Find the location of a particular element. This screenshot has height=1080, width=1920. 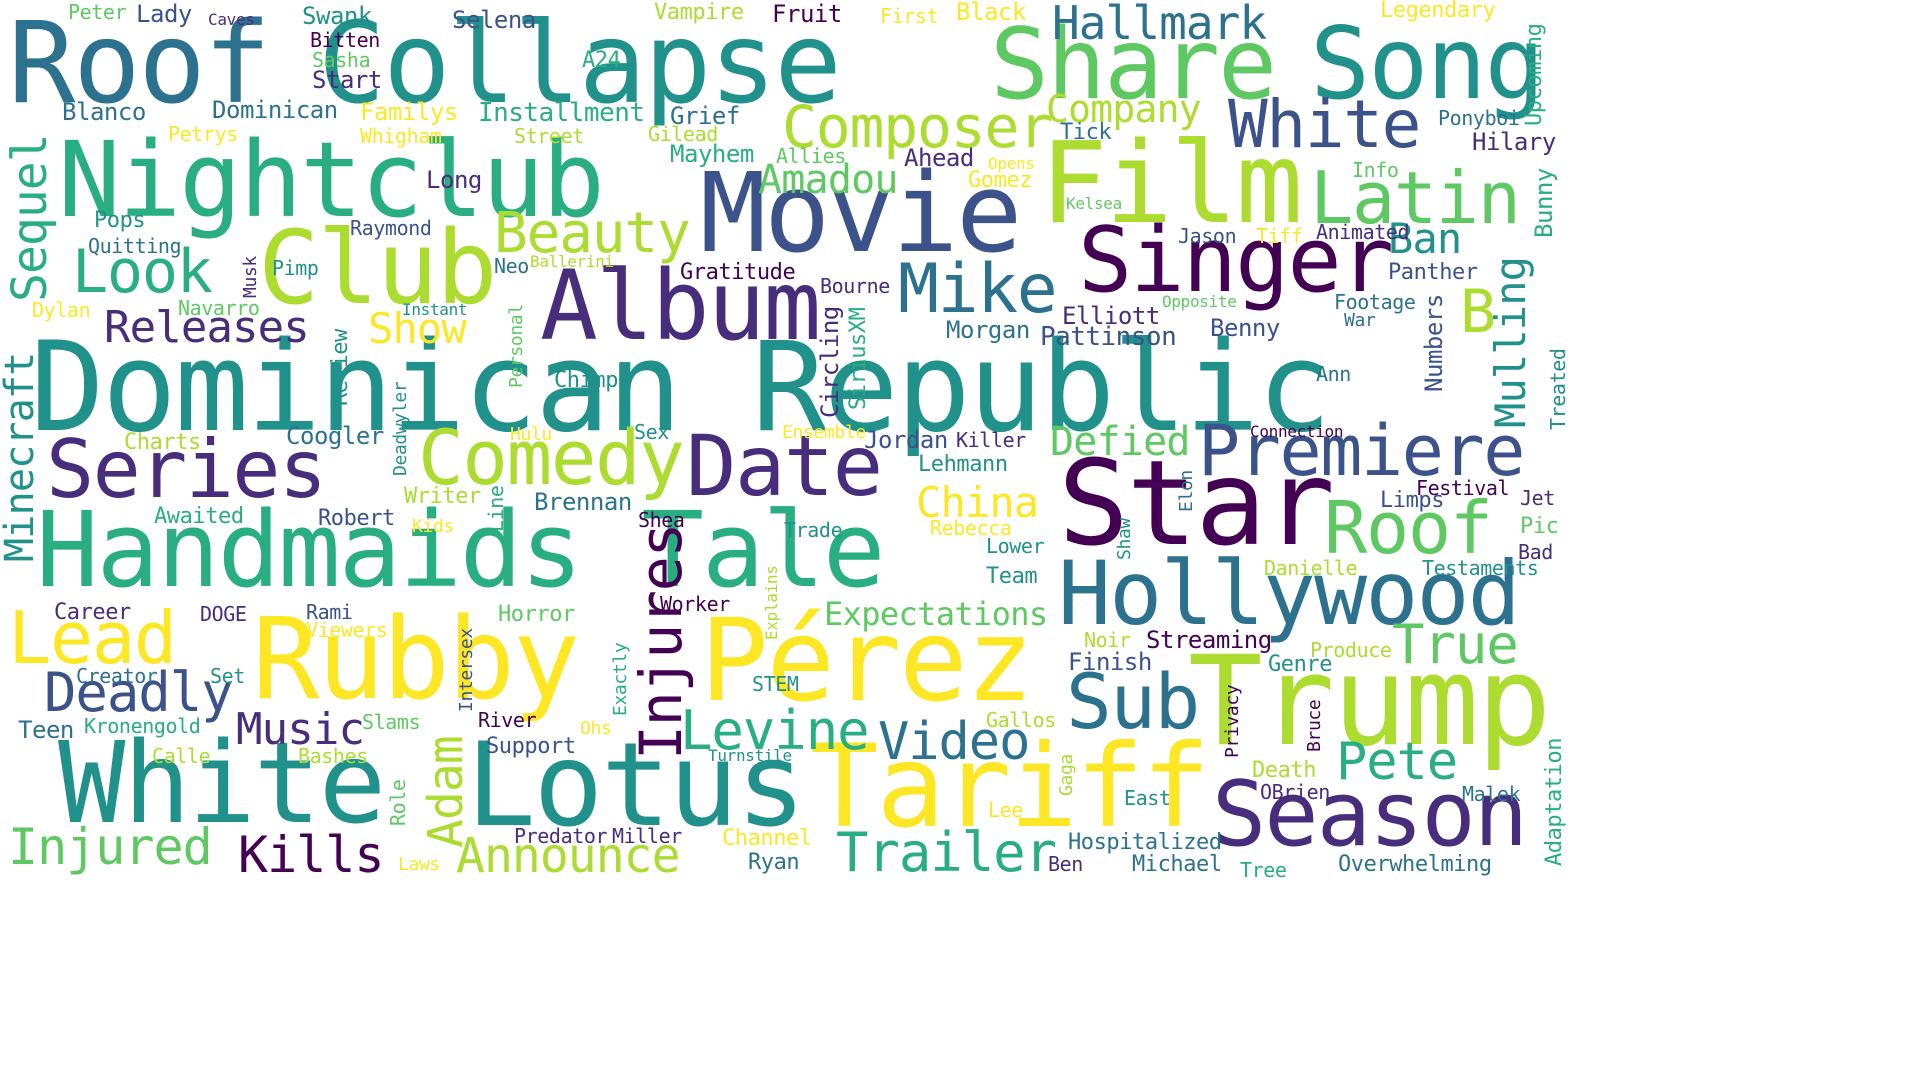

cloud-word-long: Long is located at coordinates (454, 180).